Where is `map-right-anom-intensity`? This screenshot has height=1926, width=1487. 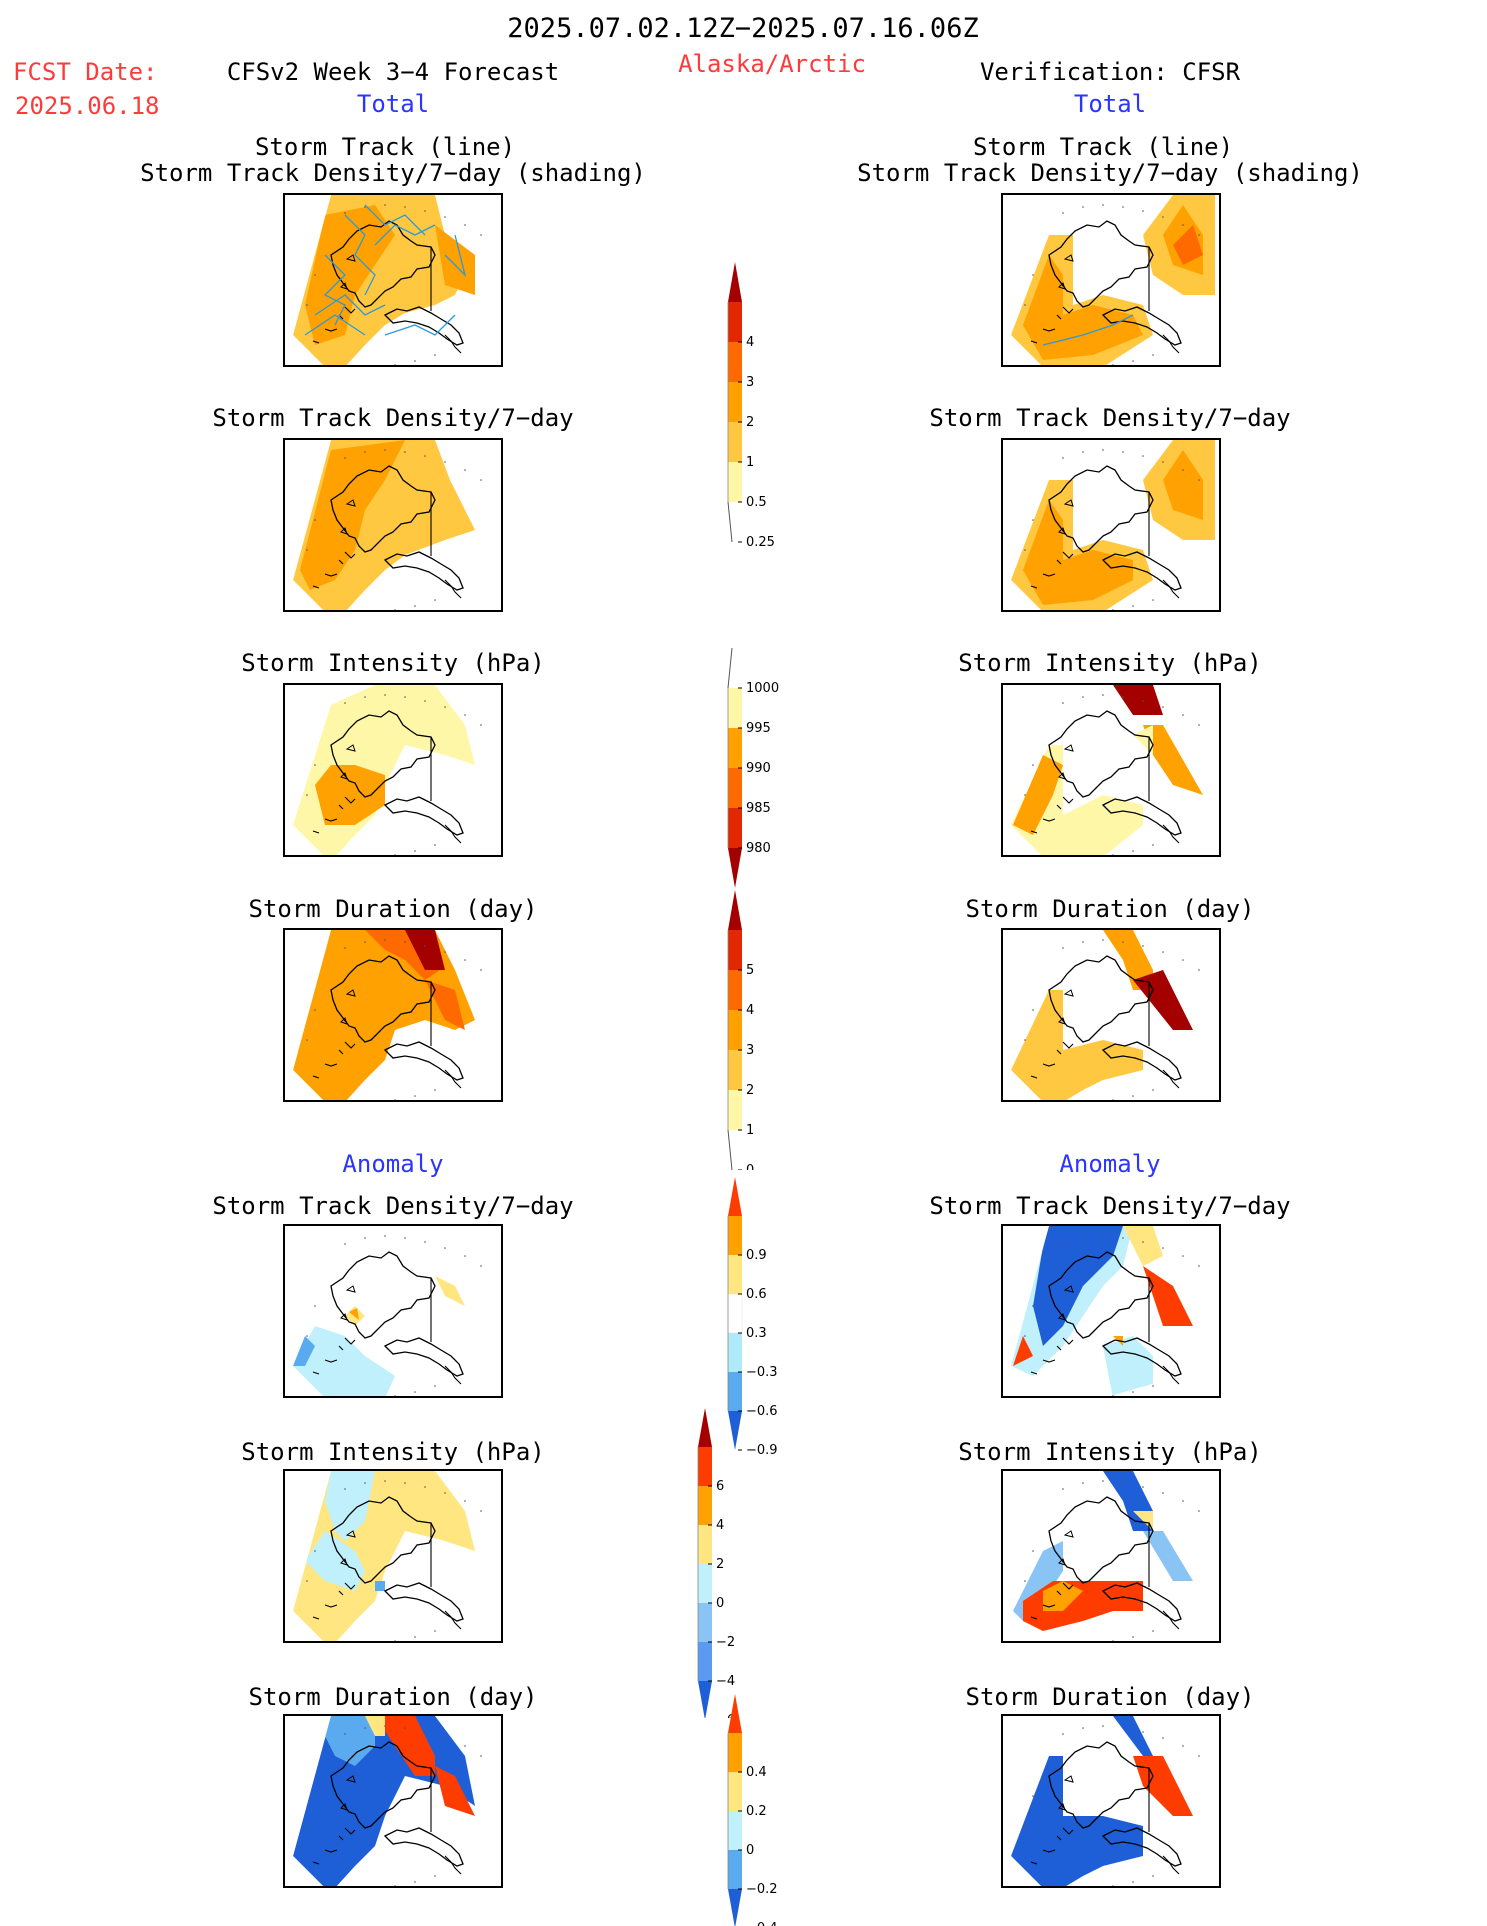
map-right-anom-intensity is located at coordinates (1111, 1556).